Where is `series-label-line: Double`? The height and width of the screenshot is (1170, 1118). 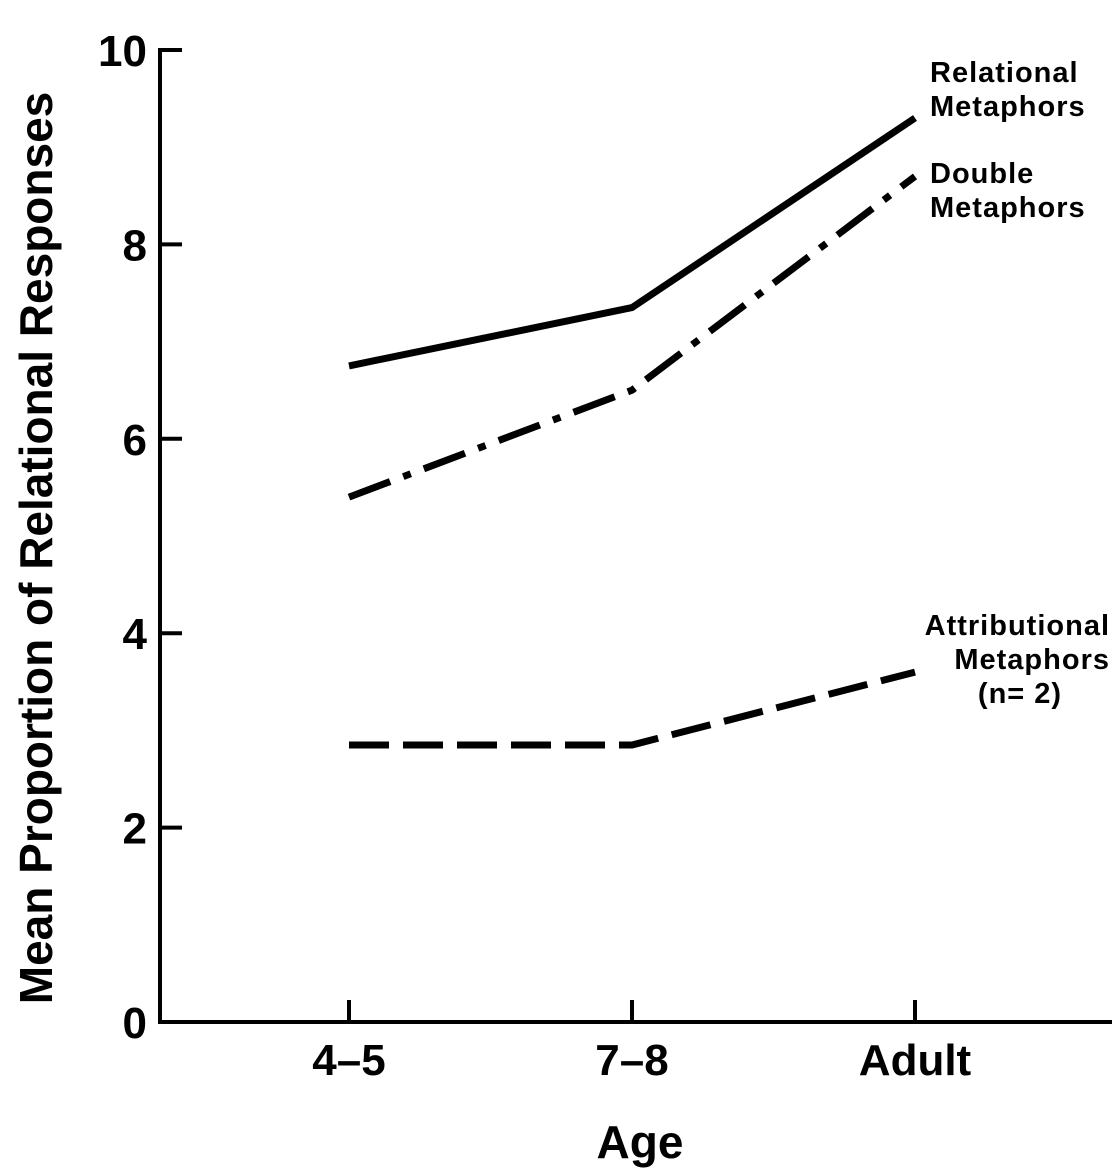 series-label-line: Double is located at coordinates (982, 174).